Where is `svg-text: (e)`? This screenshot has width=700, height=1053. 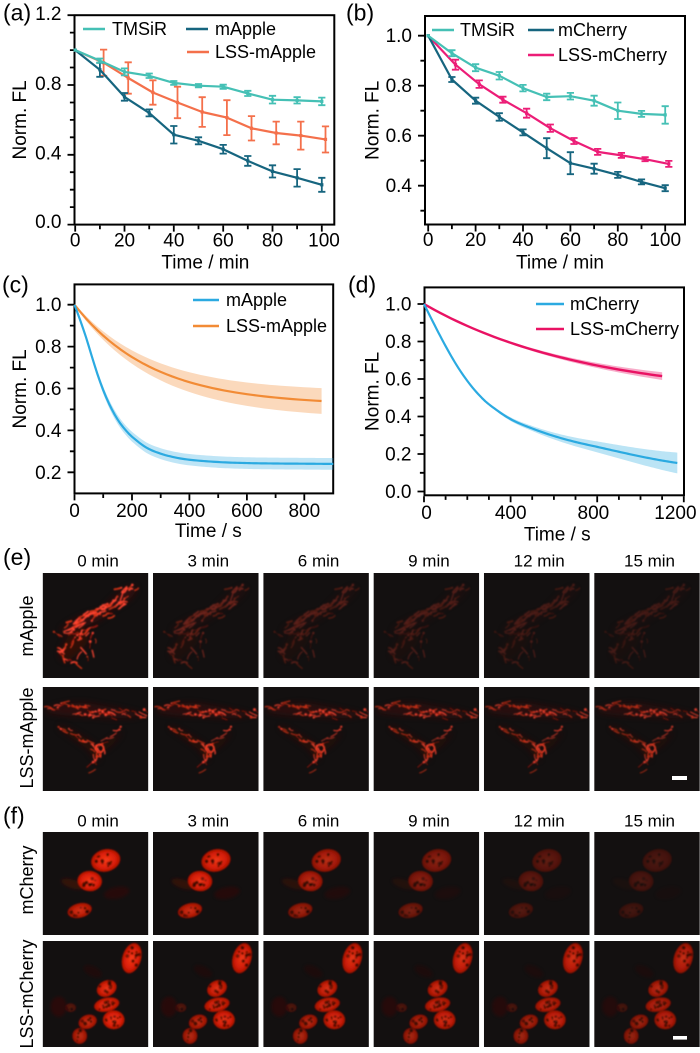 svg-text: (e) is located at coordinates (17, 557).